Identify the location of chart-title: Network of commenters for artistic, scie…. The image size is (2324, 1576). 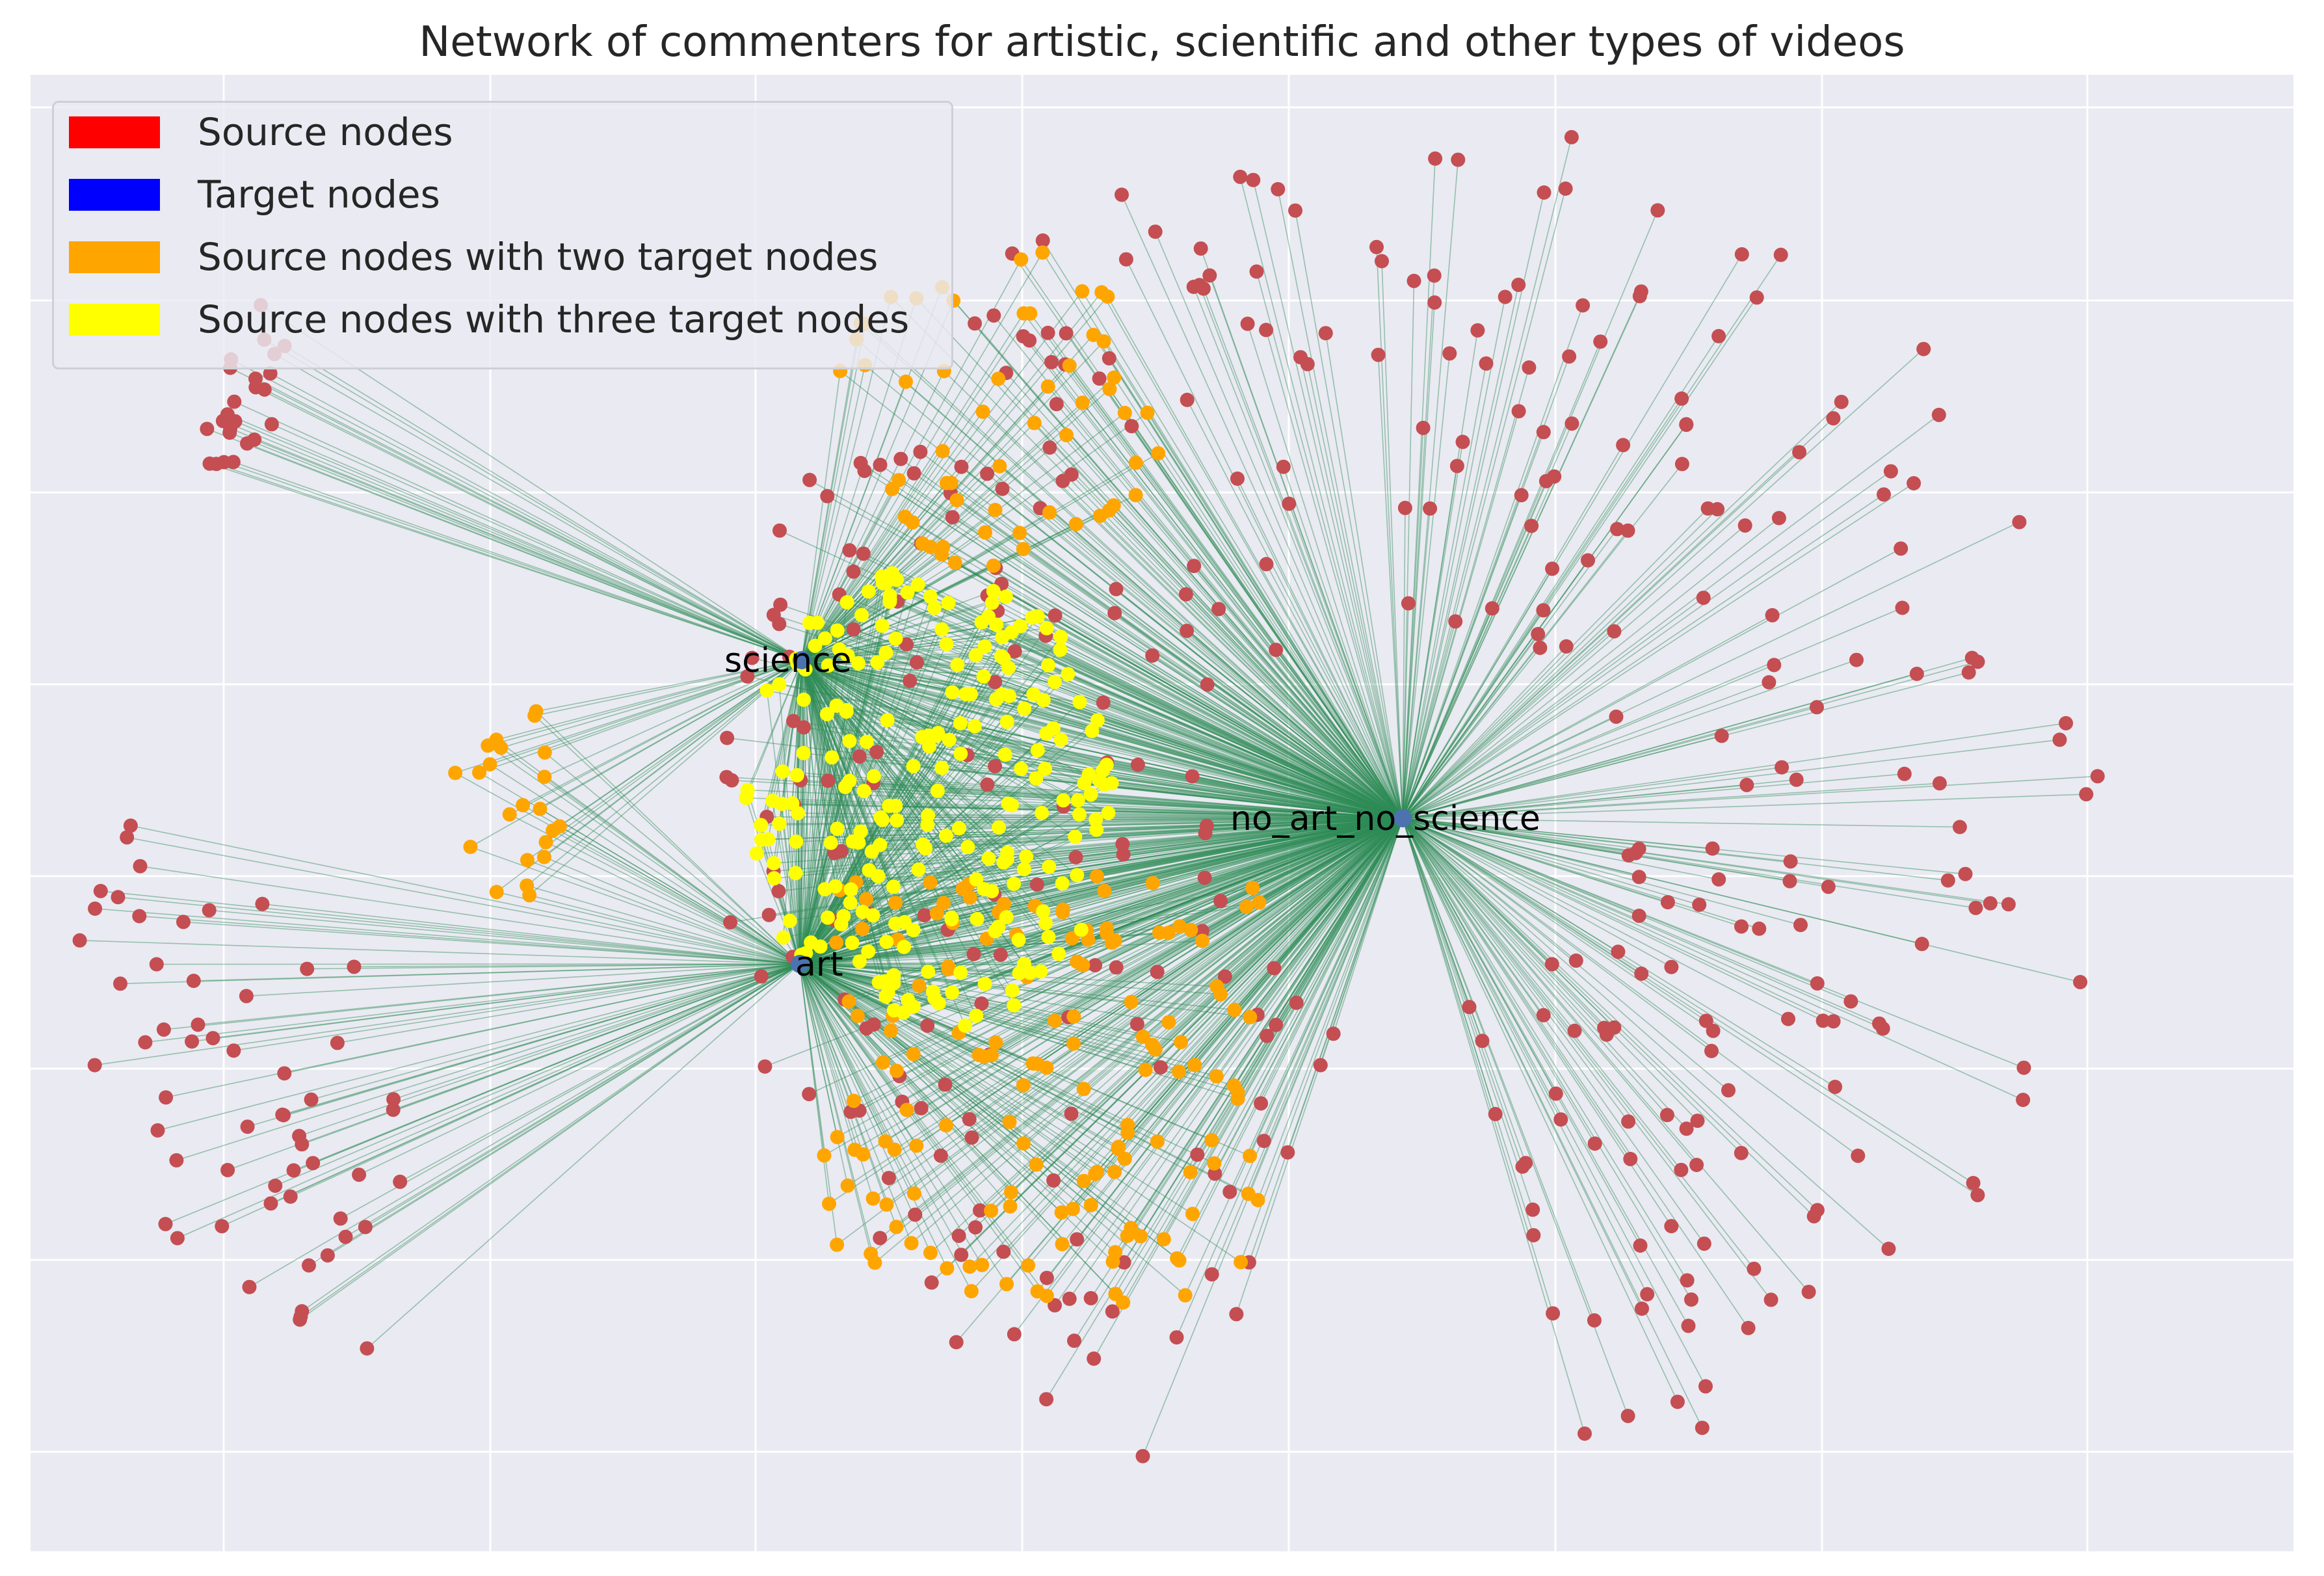
(1162, 42).